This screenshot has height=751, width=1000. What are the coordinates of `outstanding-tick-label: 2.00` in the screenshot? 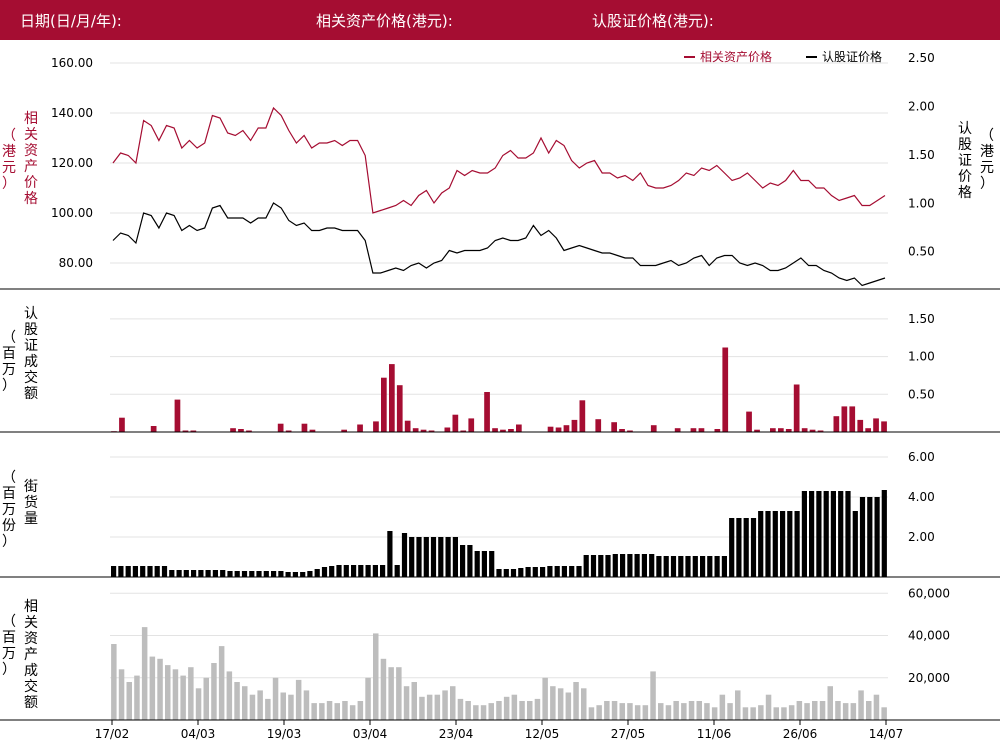 It's located at (921, 537).